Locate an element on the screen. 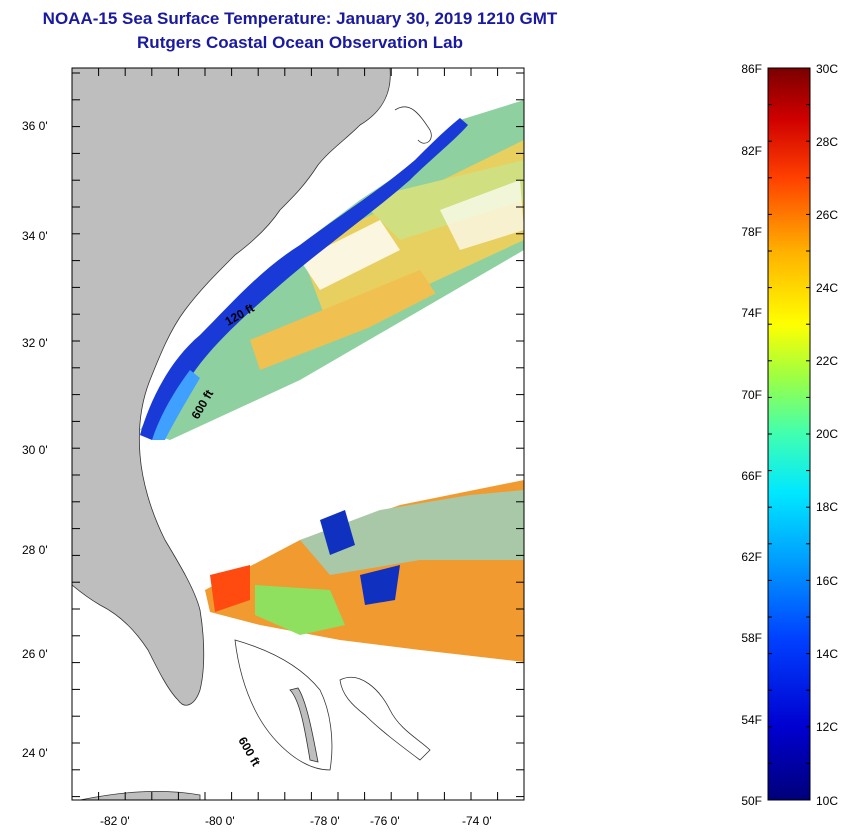 This screenshot has width=849, height=832. cb-c-14: 14C is located at coordinates (827, 654).